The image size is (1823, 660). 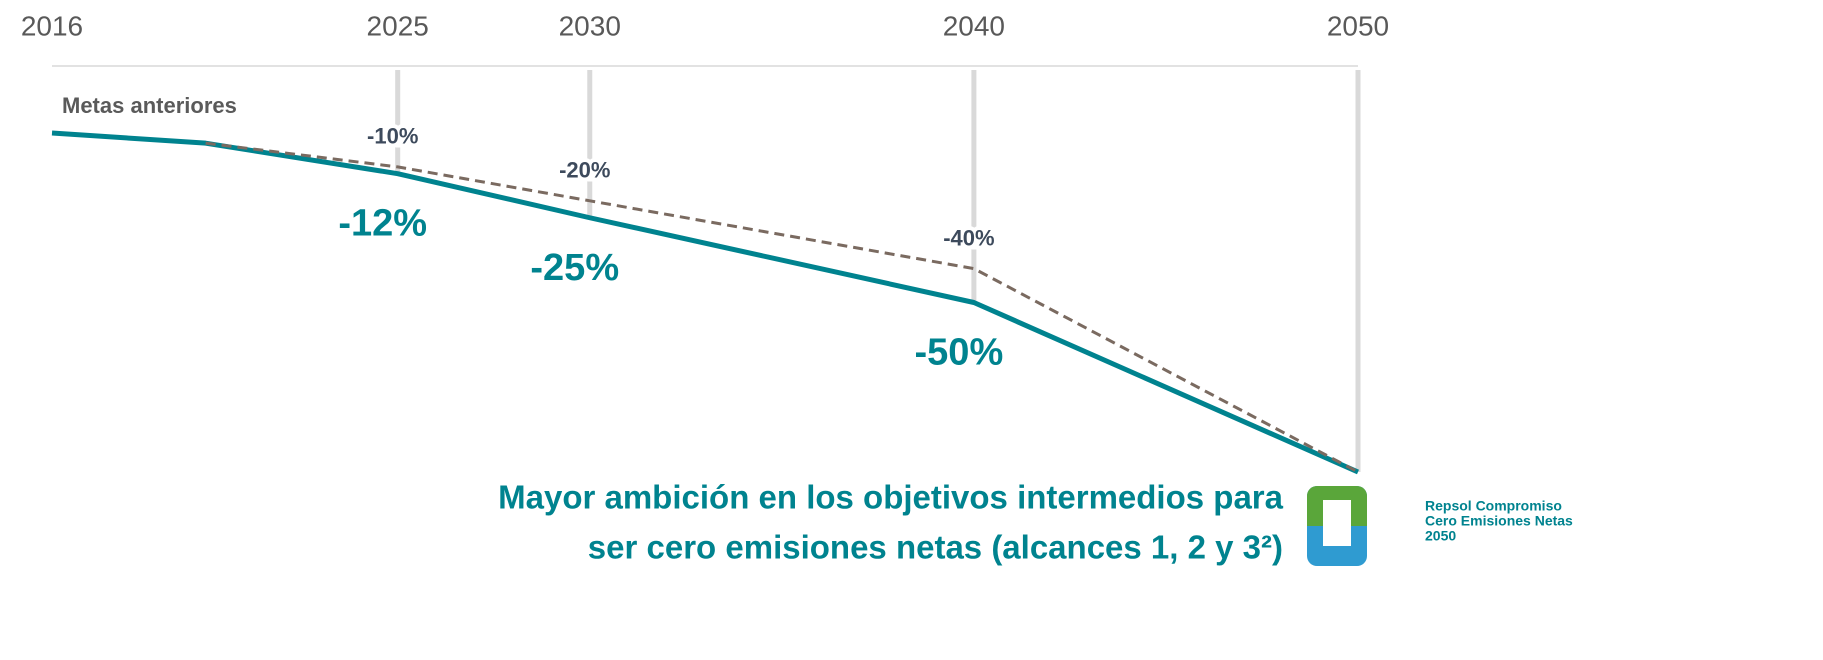 What do you see at coordinates (974, 25) in the screenshot?
I see `x-tick-label: 2040` at bounding box center [974, 25].